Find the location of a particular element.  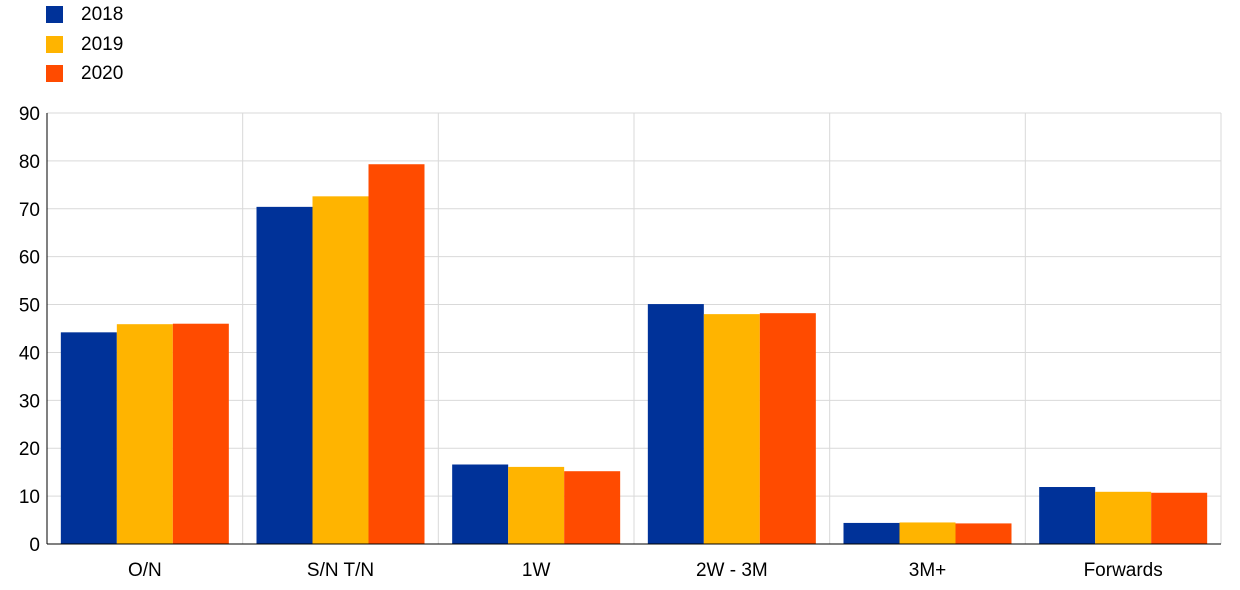

legend-label-2018: 2018 is located at coordinates (102, 15).